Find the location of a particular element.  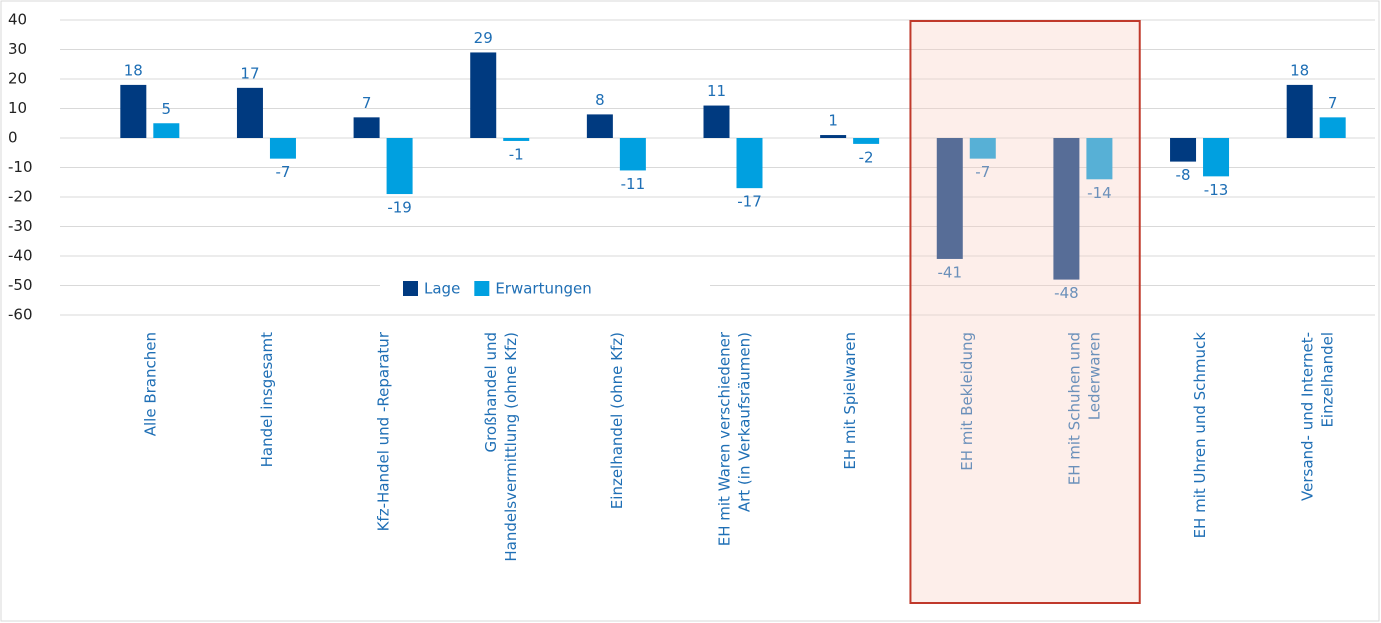

x-tick-label-line: Kfz-Handel und -Reparatur is located at coordinates (383, 431).